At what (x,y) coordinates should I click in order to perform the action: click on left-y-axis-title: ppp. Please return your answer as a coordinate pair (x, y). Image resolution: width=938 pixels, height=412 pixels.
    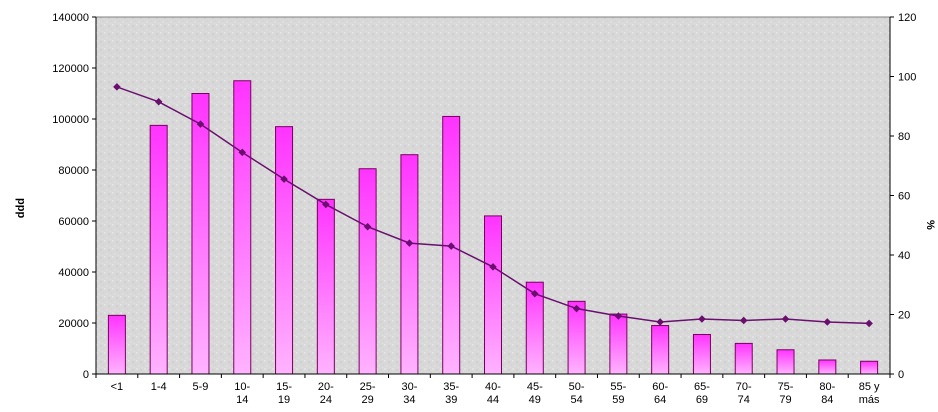
    Looking at the image, I should click on (21, 208).